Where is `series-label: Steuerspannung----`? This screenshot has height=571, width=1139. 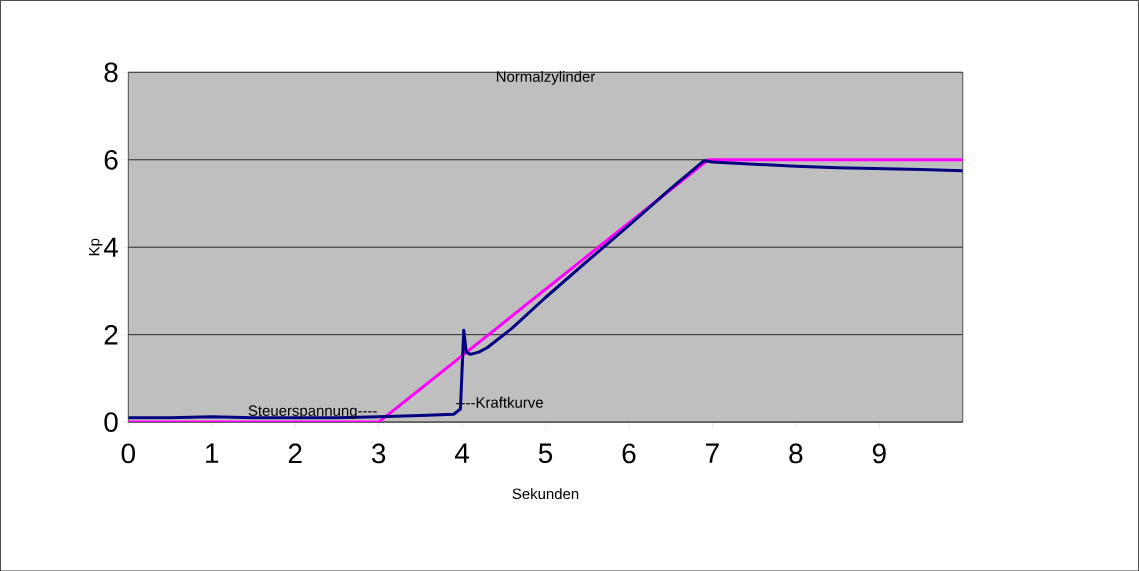 series-label: Steuerspannung---- is located at coordinates (312, 412).